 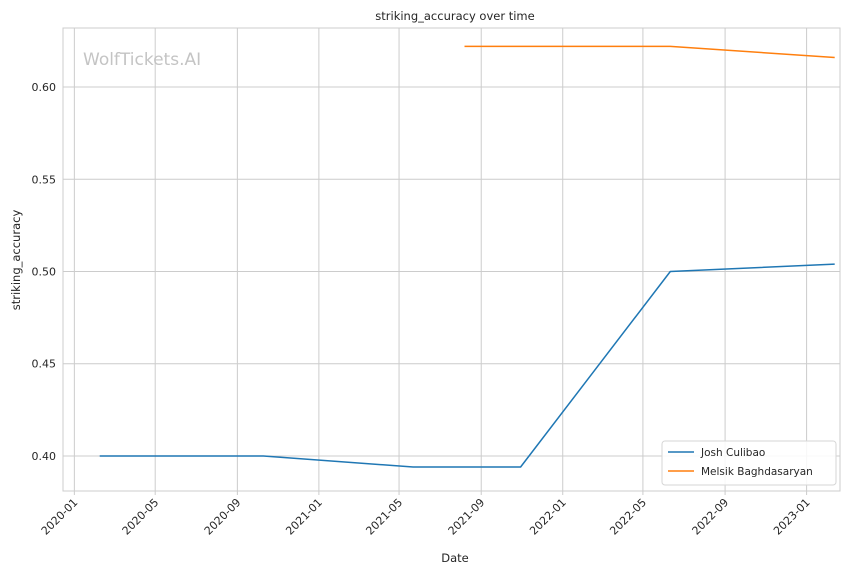 What do you see at coordinates (711, 517) in the screenshot?
I see `x-tick-label: 2022-09` at bounding box center [711, 517].